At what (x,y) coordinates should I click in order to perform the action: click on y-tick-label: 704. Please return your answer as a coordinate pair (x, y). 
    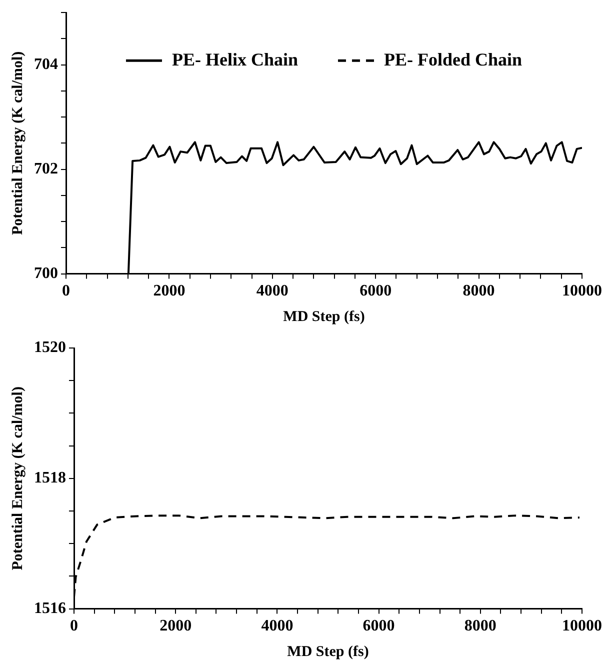
    Looking at the image, I should click on (46, 64).